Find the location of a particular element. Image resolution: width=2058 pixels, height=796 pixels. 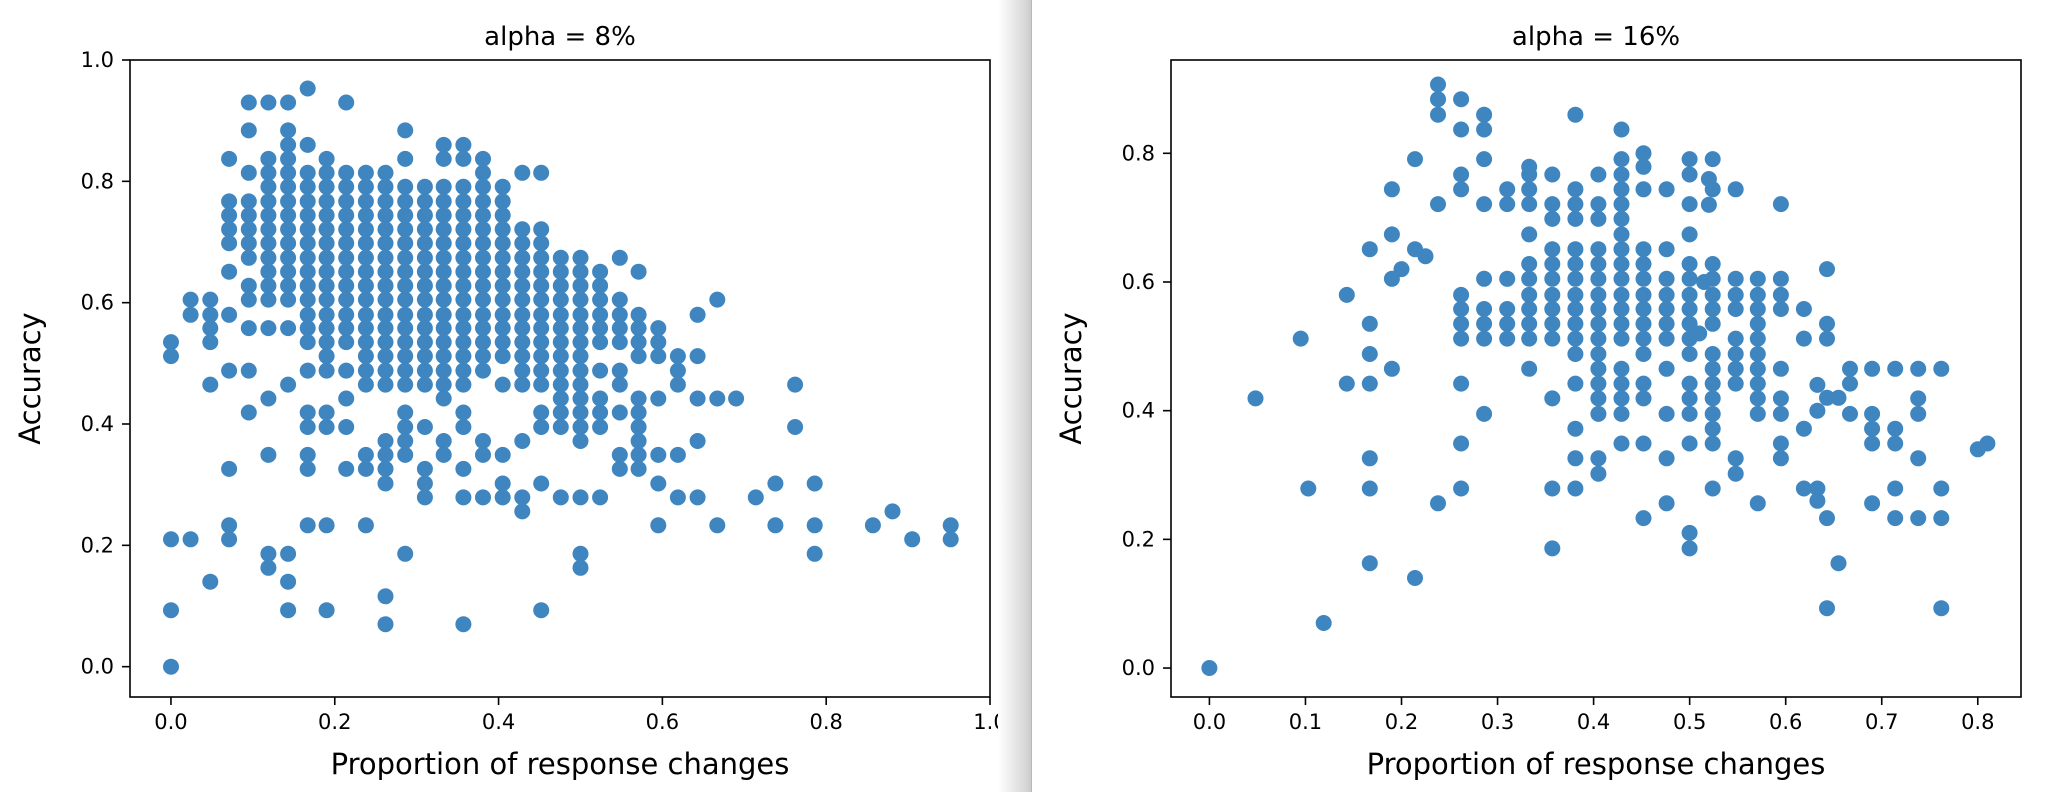

y-tick-label: 0.2 is located at coordinates (1138, 539).